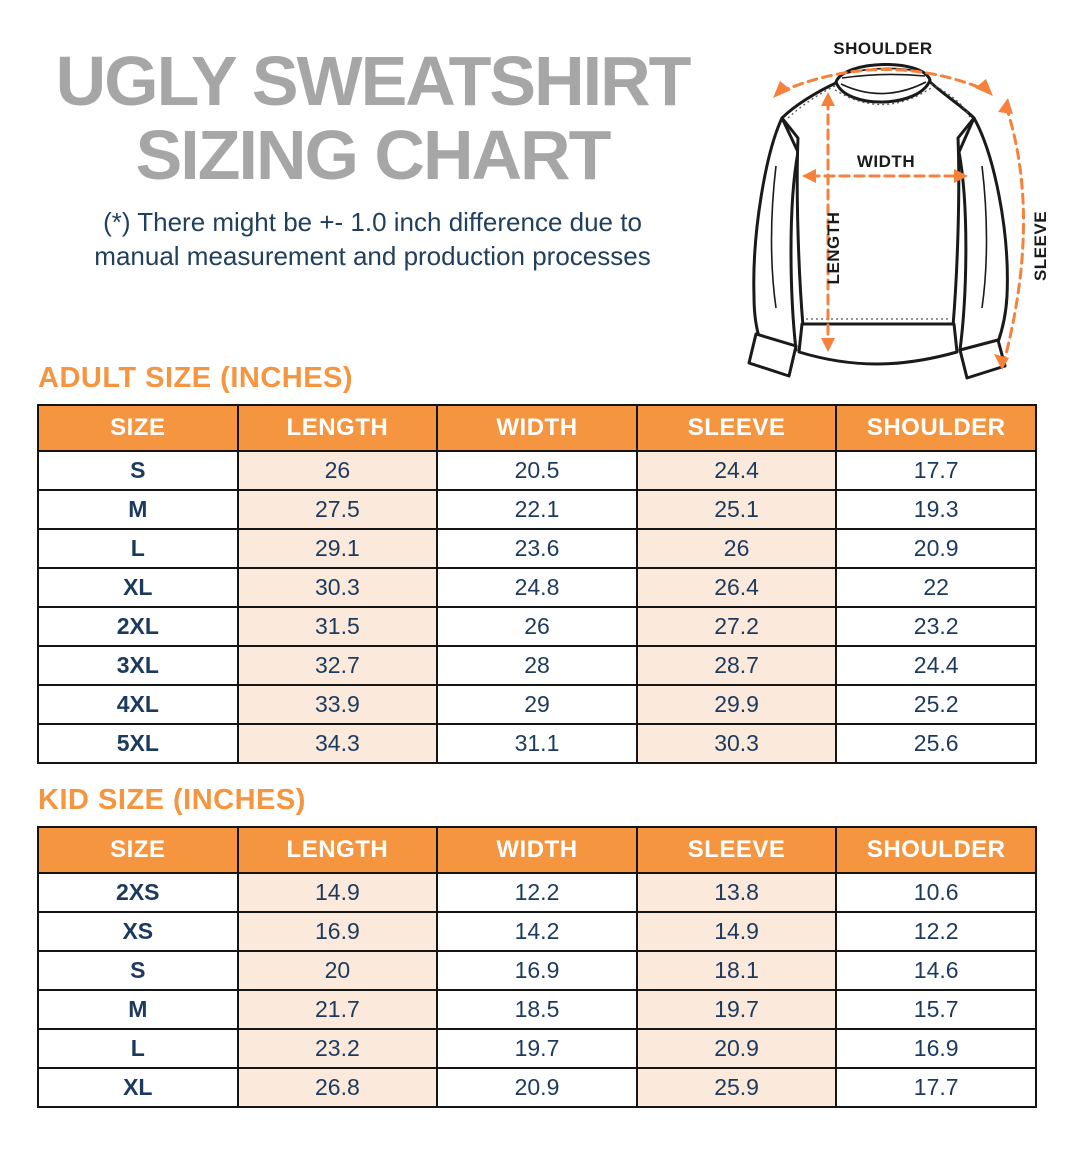 This screenshot has width=1074, height=1162. Describe the element at coordinates (337, 509) in the screenshot. I see `value-cell: 27.5` at that location.